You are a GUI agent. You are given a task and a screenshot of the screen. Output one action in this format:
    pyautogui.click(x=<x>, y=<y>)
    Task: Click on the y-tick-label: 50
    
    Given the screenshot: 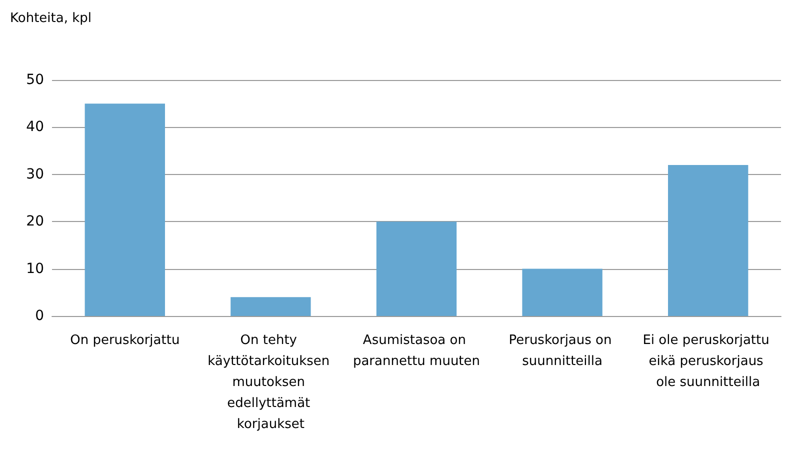 What is the action you would take?
    pyautogui.click(x=35, y=80)
    